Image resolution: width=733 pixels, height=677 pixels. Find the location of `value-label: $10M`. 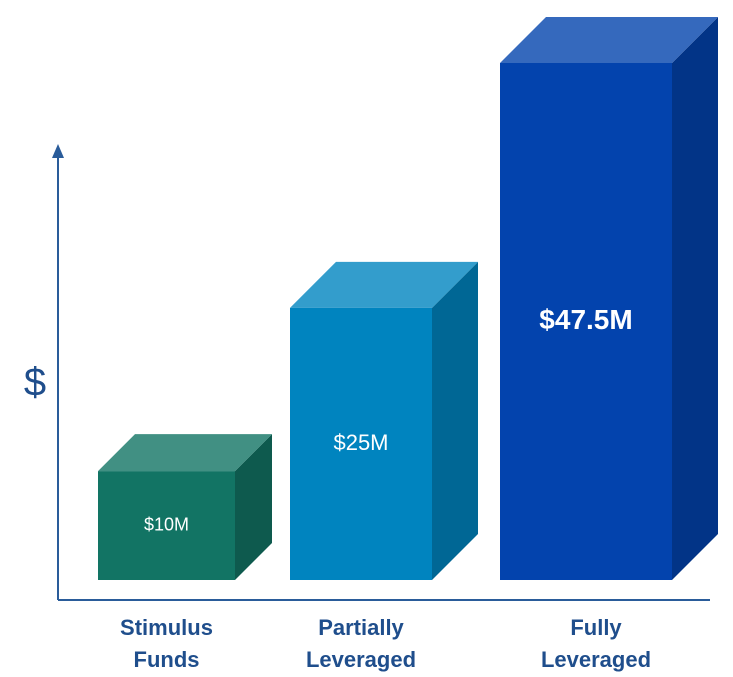

value-label: $10M is located at coordinates (166, 524).